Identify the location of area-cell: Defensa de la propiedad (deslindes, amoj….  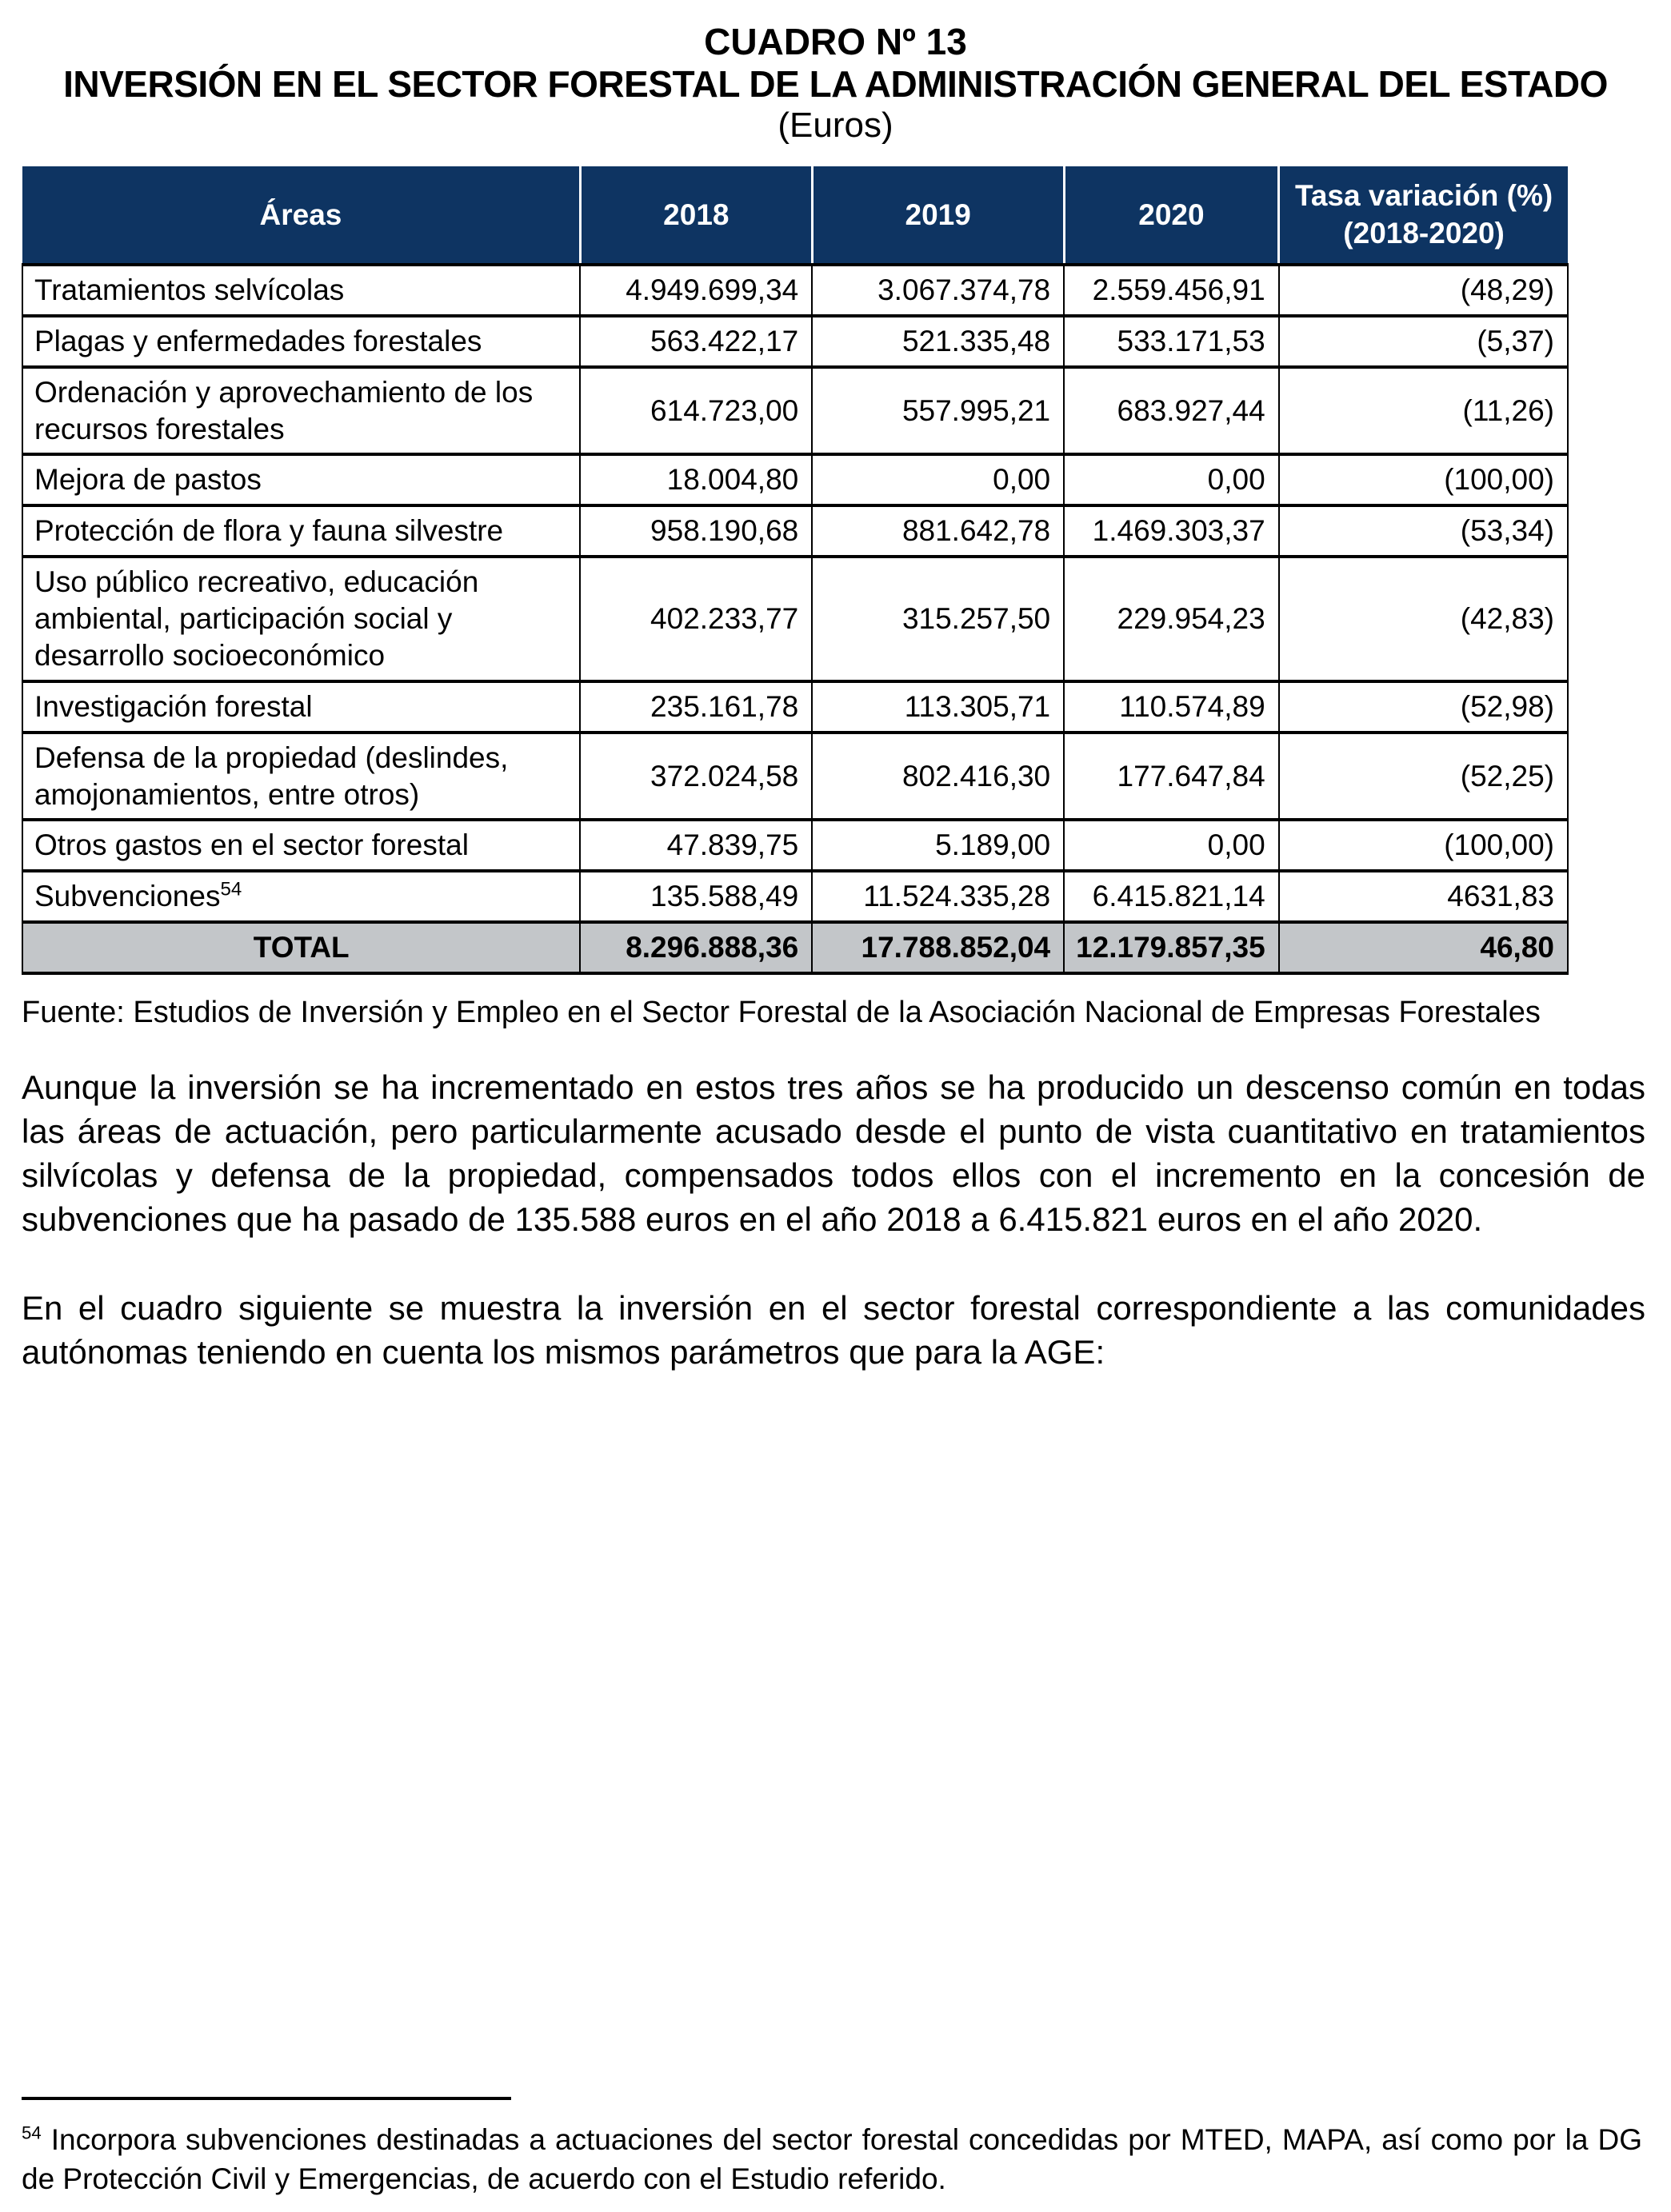
(301, 776).